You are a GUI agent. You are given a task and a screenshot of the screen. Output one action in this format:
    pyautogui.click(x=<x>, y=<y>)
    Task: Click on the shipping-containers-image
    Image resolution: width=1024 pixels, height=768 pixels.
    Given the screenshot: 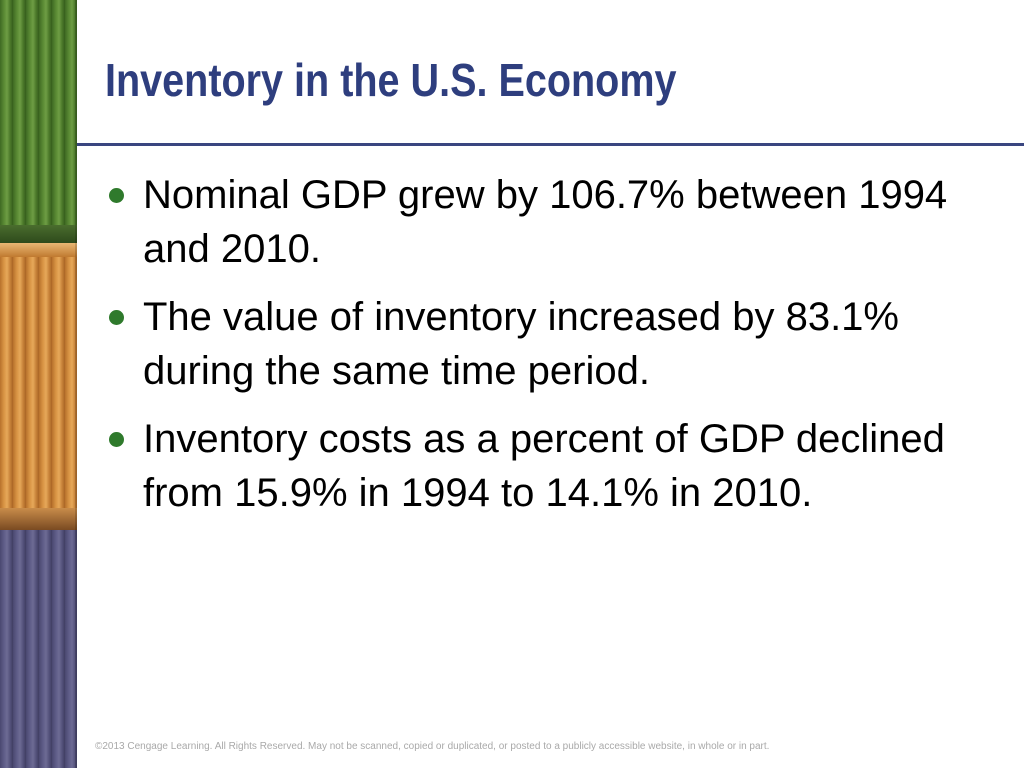 What is the action you would take?
    pyautogui.click(x=38, y=384)
    